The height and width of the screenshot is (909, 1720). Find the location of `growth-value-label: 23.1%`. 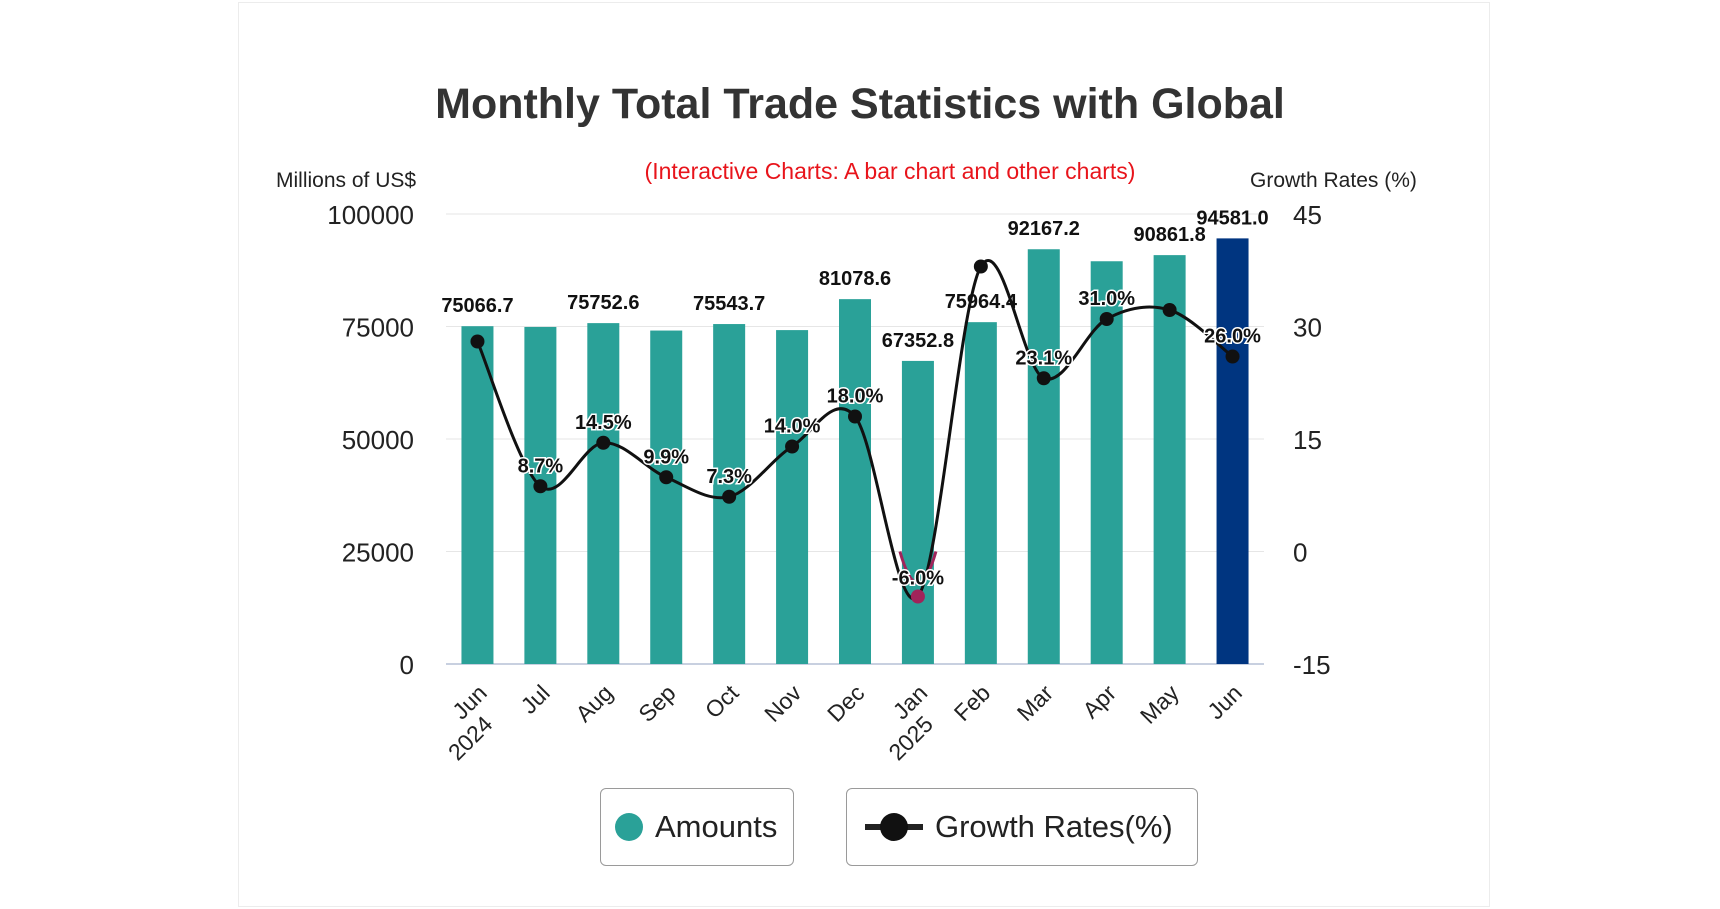

growth-value-label: 23.1% is located at coordinates (1043, 358).